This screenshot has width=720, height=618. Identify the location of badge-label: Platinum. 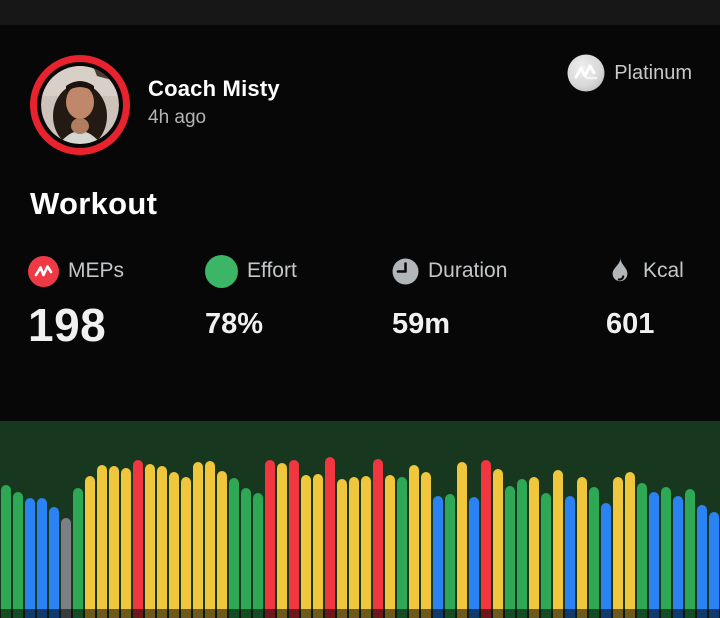
(653, 72).